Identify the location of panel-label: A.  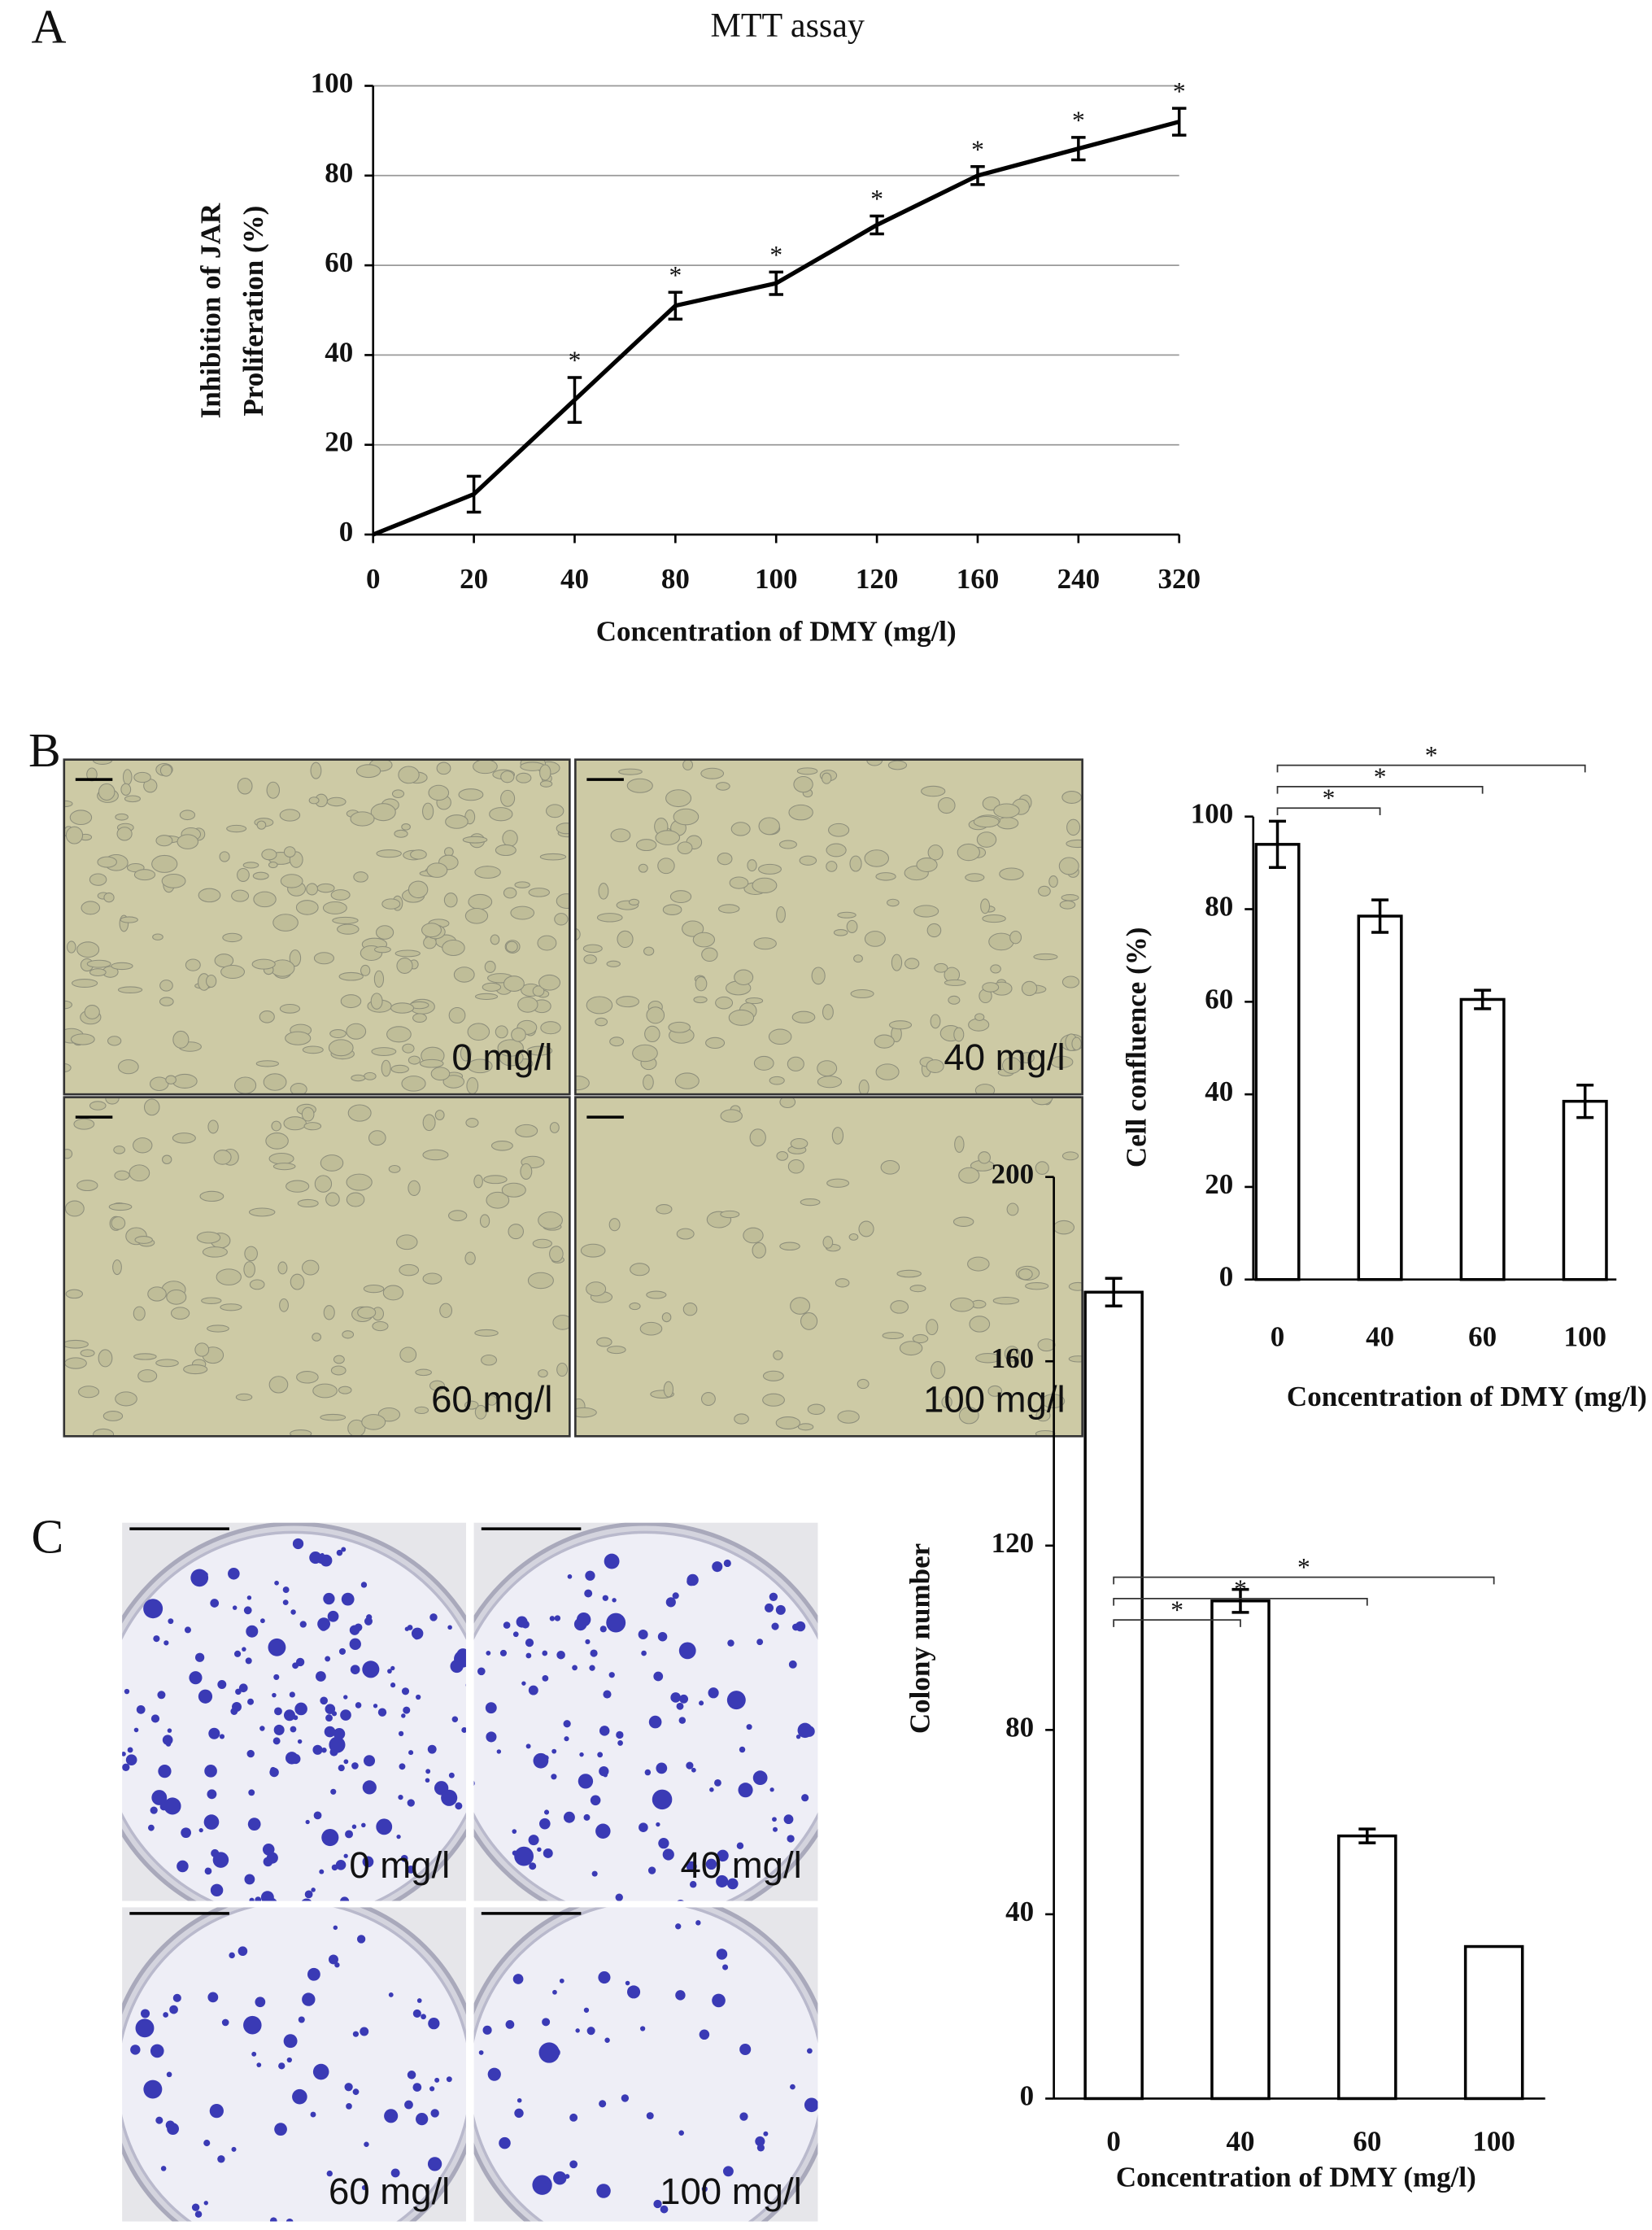
(49, 27).